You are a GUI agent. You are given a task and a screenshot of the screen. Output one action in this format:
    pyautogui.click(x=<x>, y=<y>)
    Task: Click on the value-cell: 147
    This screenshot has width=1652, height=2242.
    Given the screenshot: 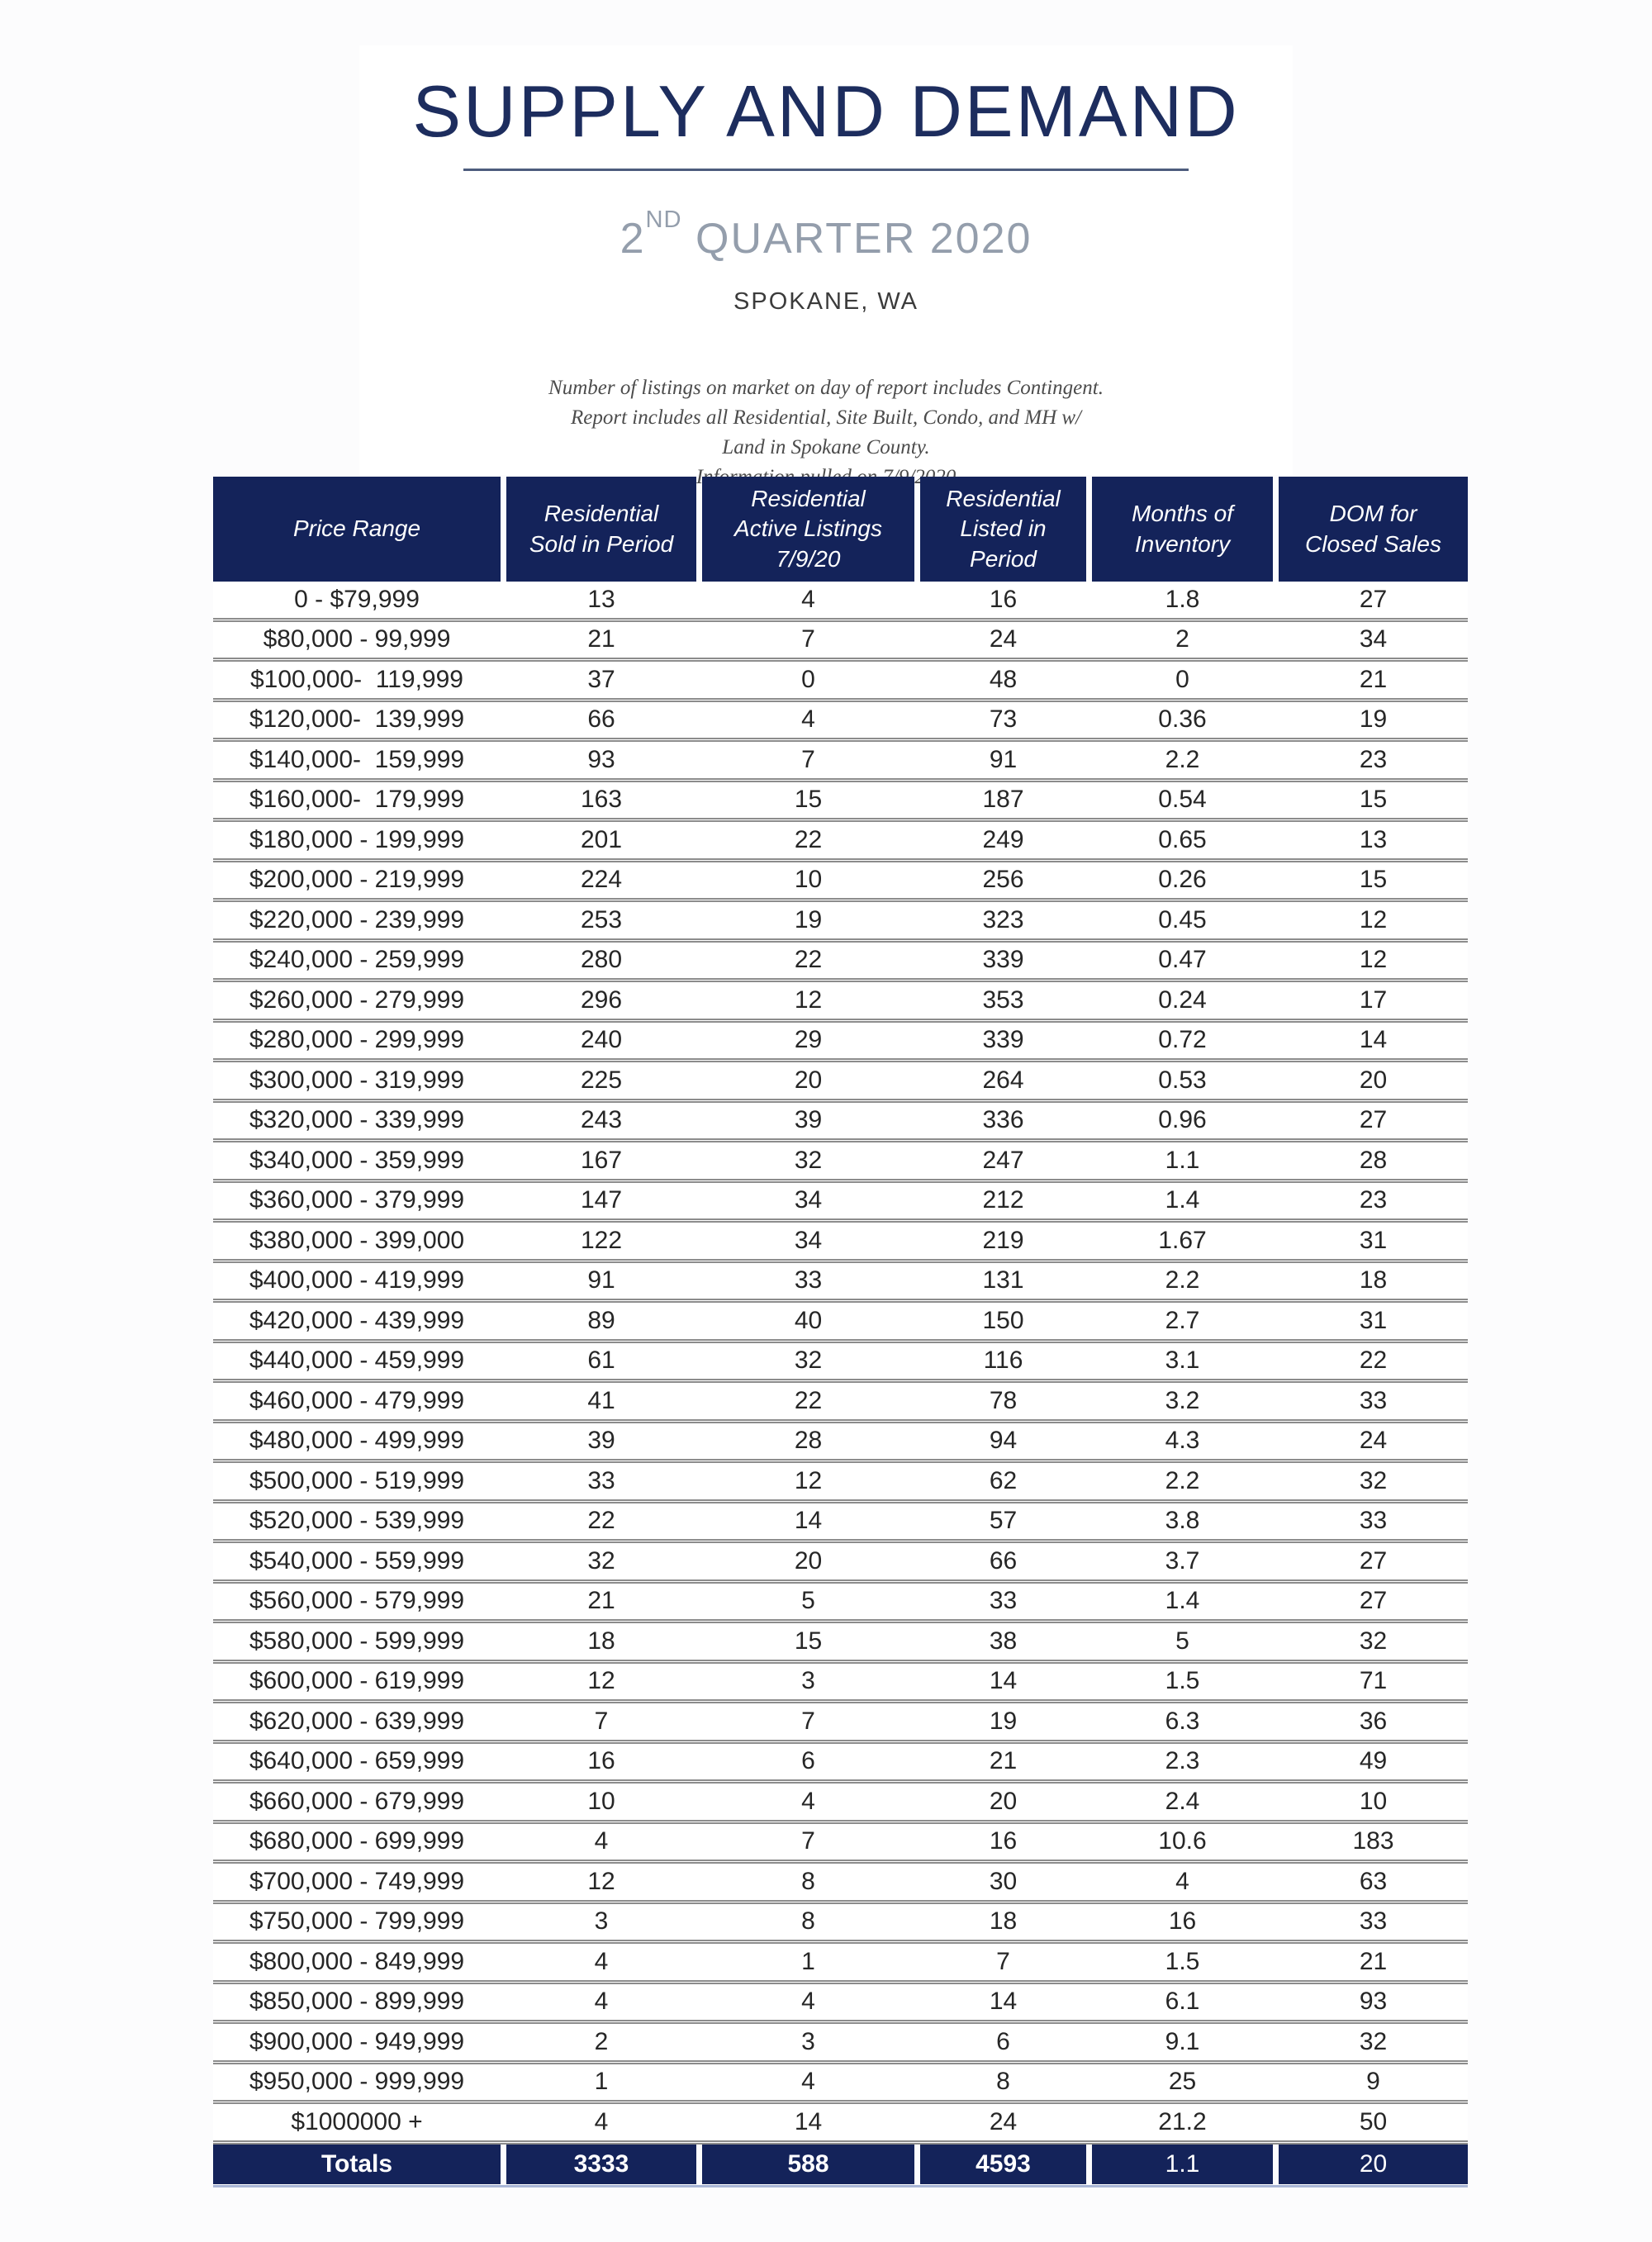 What is the action you would take?
    pyautogui.click(x=601, y=1200)
    